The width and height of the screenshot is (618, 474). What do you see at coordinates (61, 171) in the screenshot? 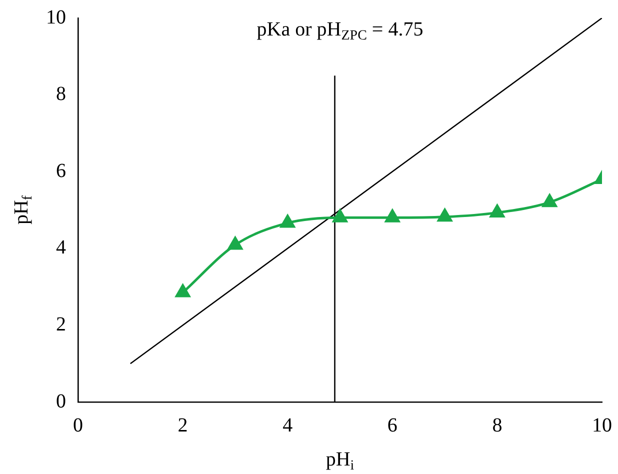
I see `y-tick-label: 6` at bounding box center [61, 171].